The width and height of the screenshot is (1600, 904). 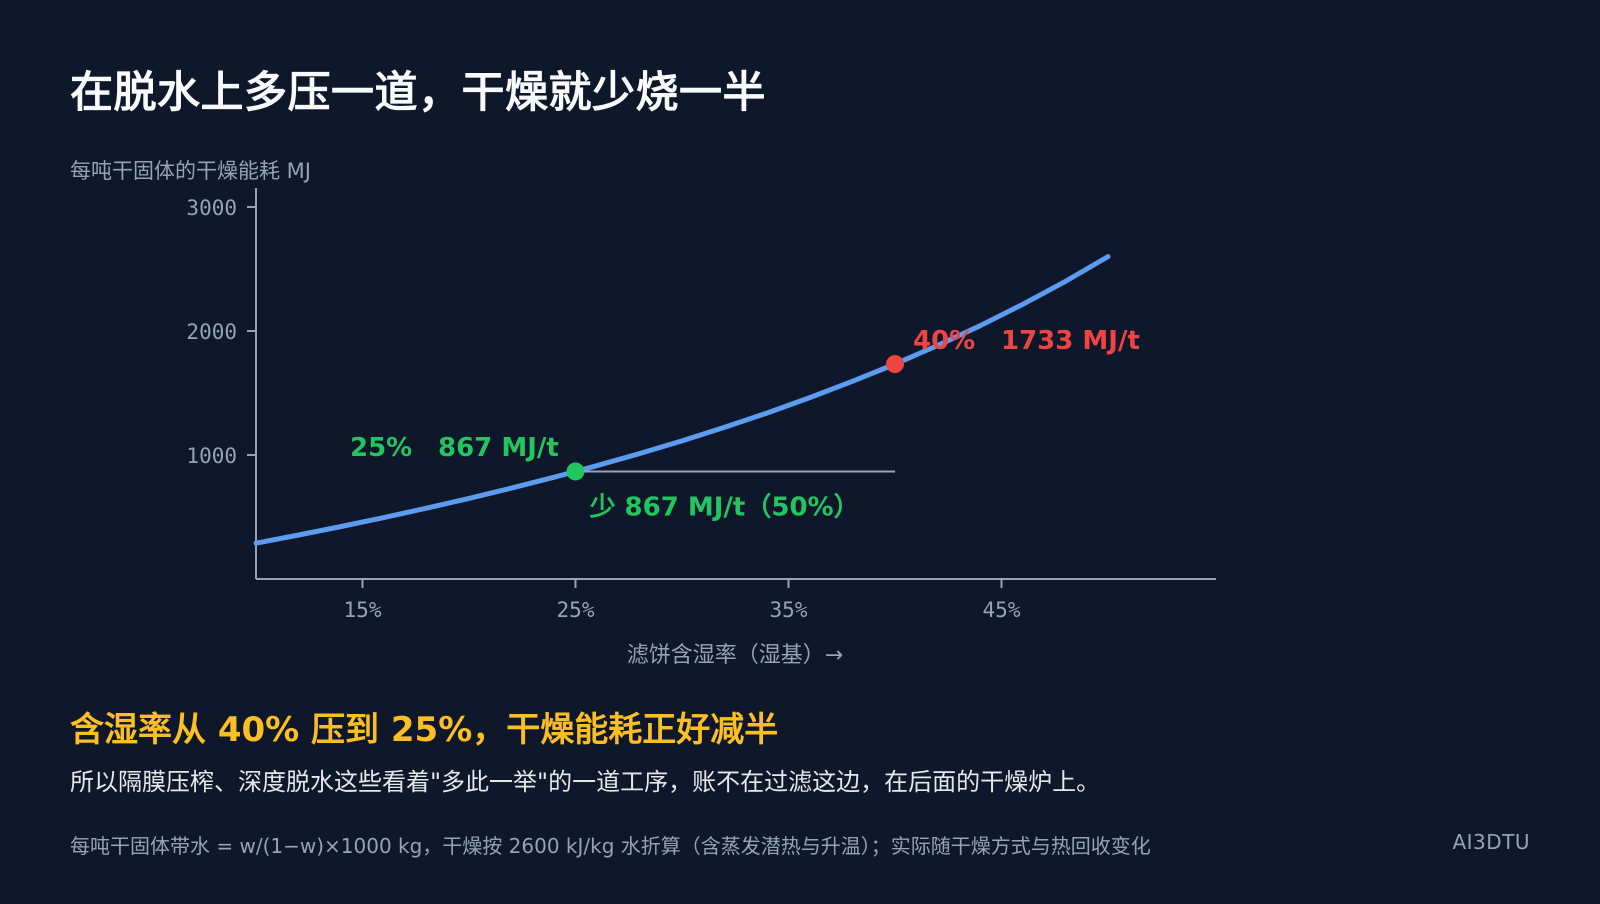 I want to click on point-percent-label: 40%, so click(x=944, y=341).